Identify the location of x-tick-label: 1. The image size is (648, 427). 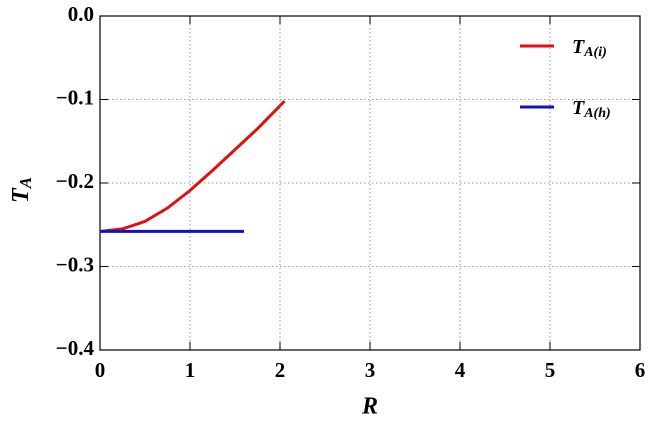
(190, 370).